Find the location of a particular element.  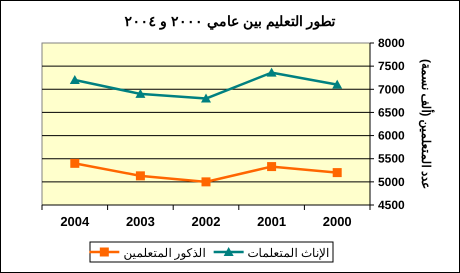

y-tick-label: 7000 is located at coordinates (392, 89).